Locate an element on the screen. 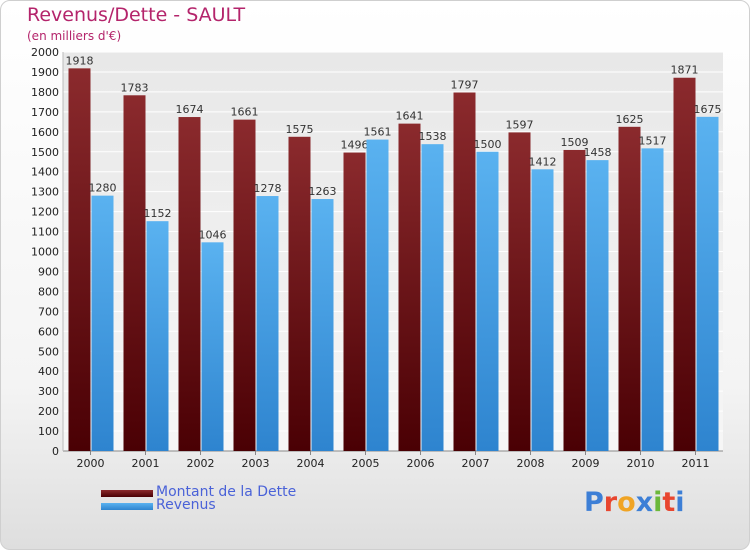 The image size is (750, 550). x-tick-label: 2007 is located at coordinates (476, 463).